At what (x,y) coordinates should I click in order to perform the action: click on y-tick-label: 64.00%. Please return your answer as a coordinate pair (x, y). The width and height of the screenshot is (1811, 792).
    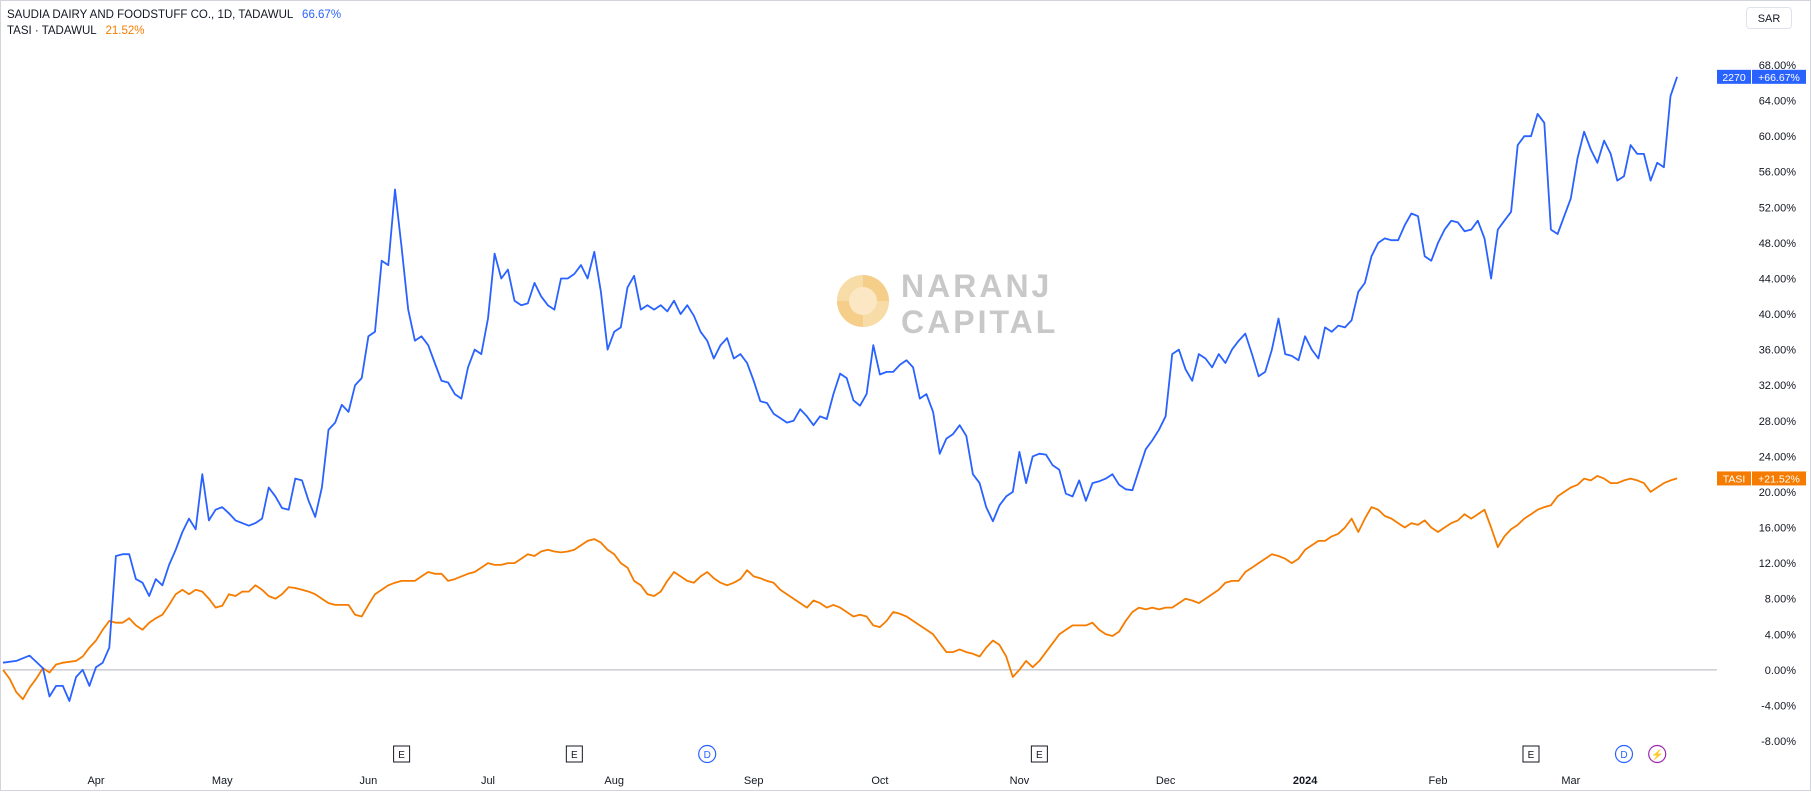
    Looking at the image, I should click on (1778, 102).